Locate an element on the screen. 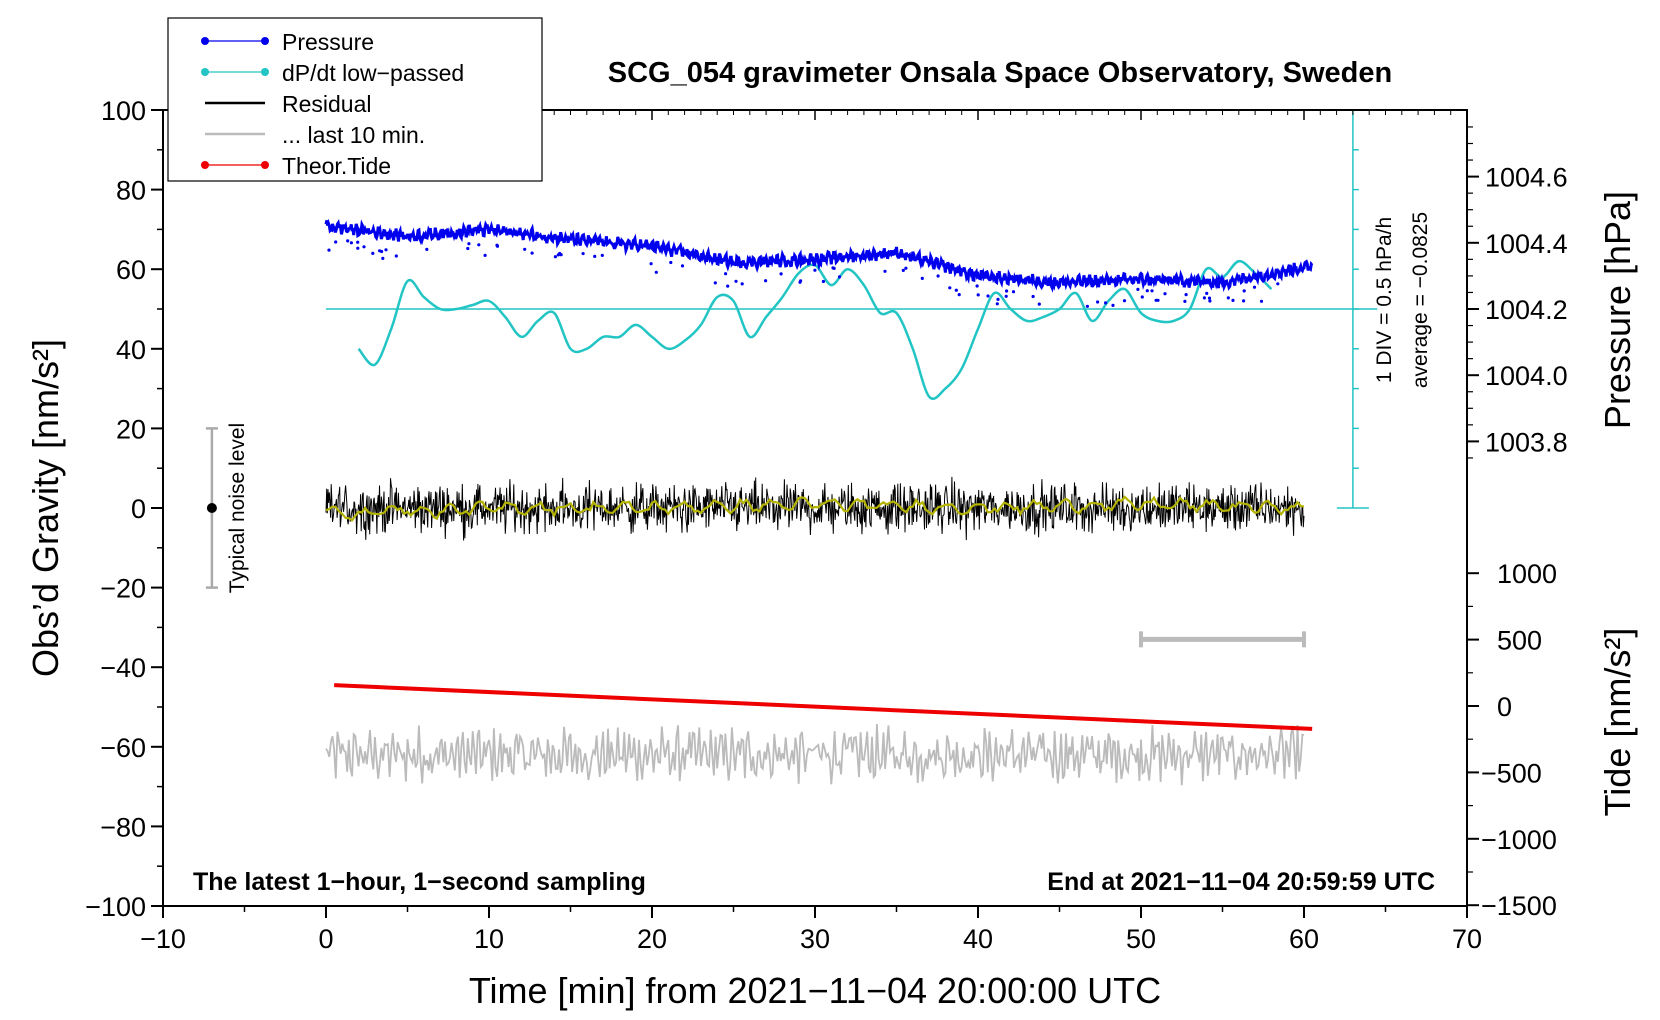  y-axis-label-right-pressure: Pressure [hPa] is located at coordinates (1617, 310).